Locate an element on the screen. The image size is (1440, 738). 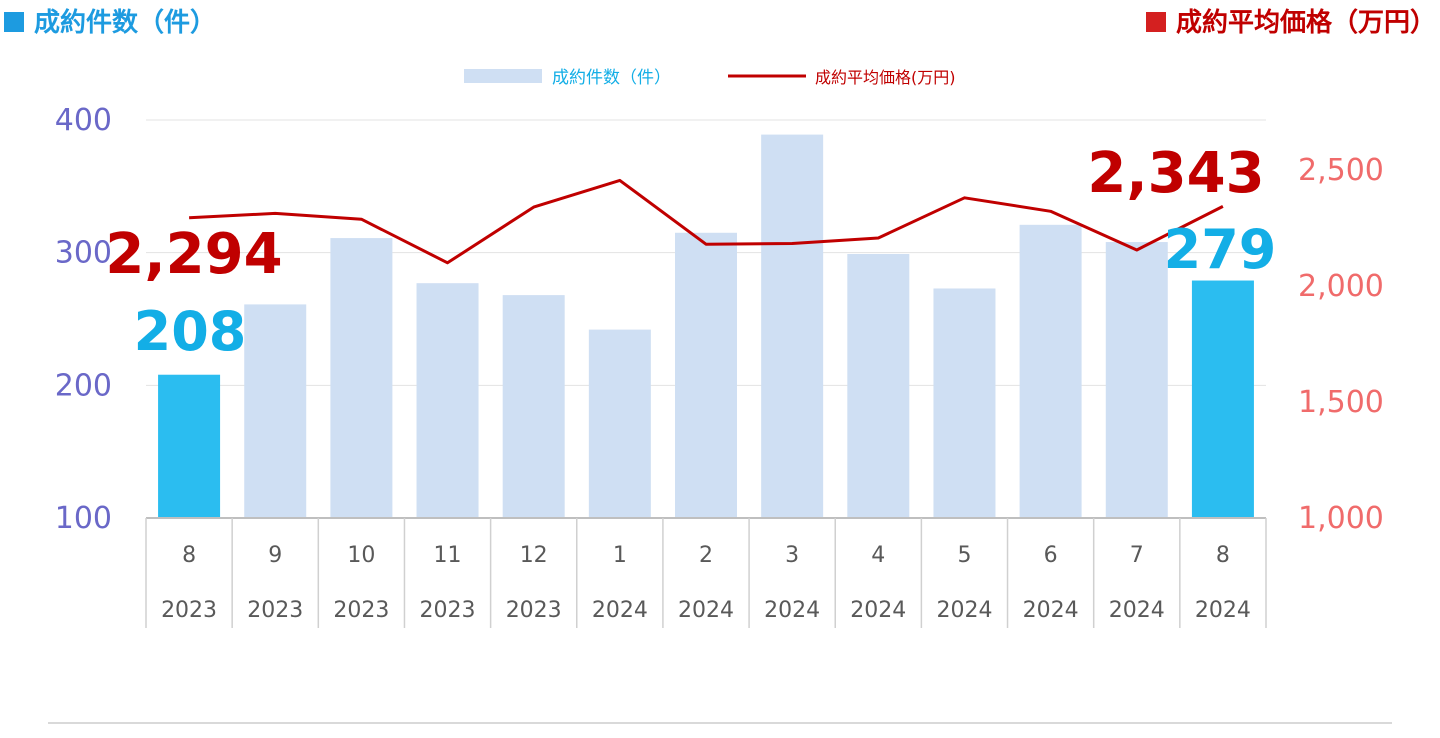
x-tick-label-month: 5 is located at coordinates (964, 555).